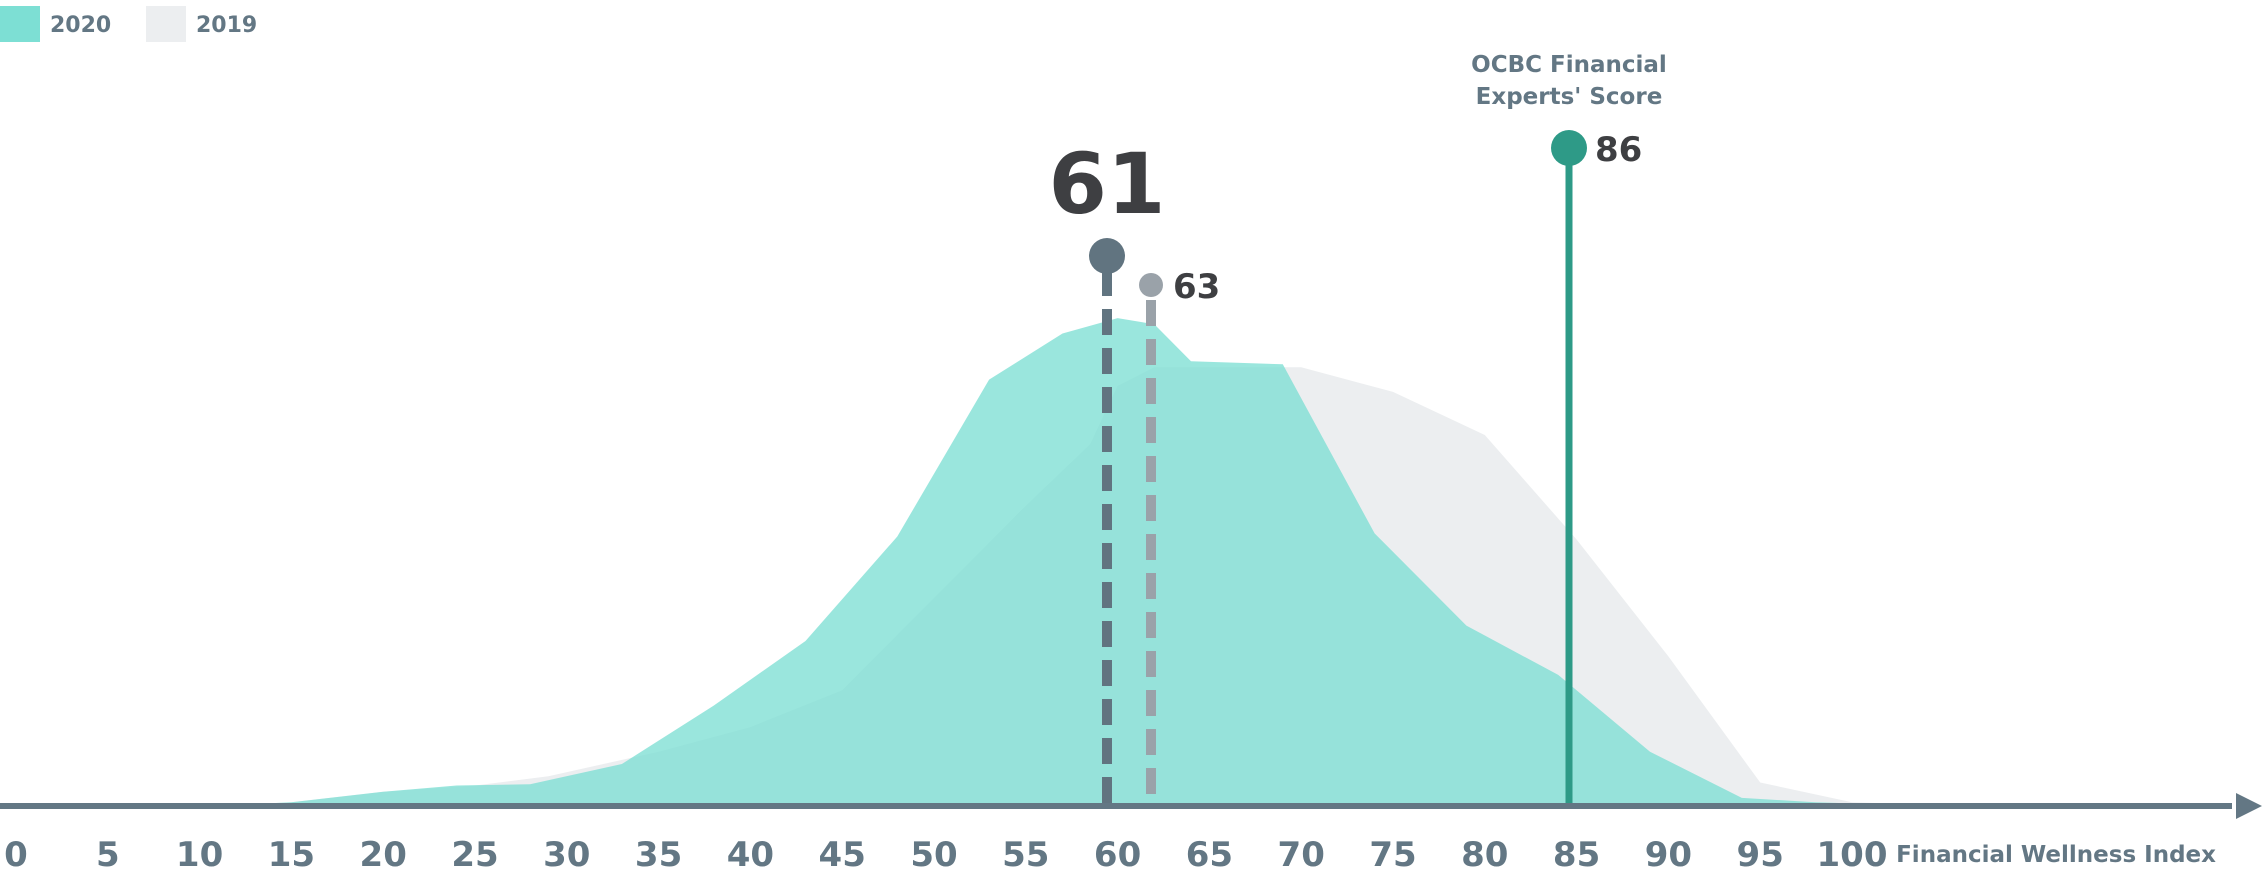  Describe the element at coordinates (1618, 150) in the screenshot. I see `marker-label-expert: 86` at that location.